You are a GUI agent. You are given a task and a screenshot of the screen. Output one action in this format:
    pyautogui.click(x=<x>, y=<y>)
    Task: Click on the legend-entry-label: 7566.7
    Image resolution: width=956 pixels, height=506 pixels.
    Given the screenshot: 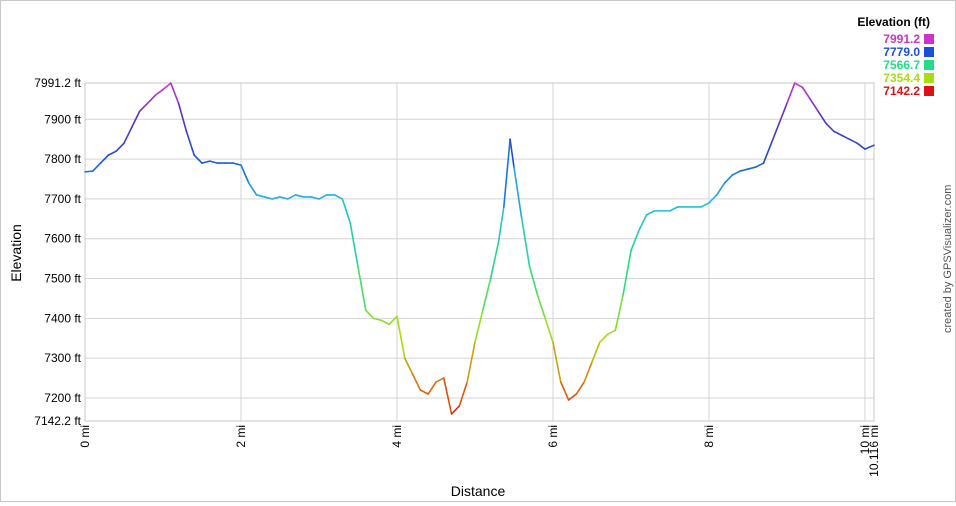 What is the action you would take?
    pyautogui.click(x=901, y=65)
    